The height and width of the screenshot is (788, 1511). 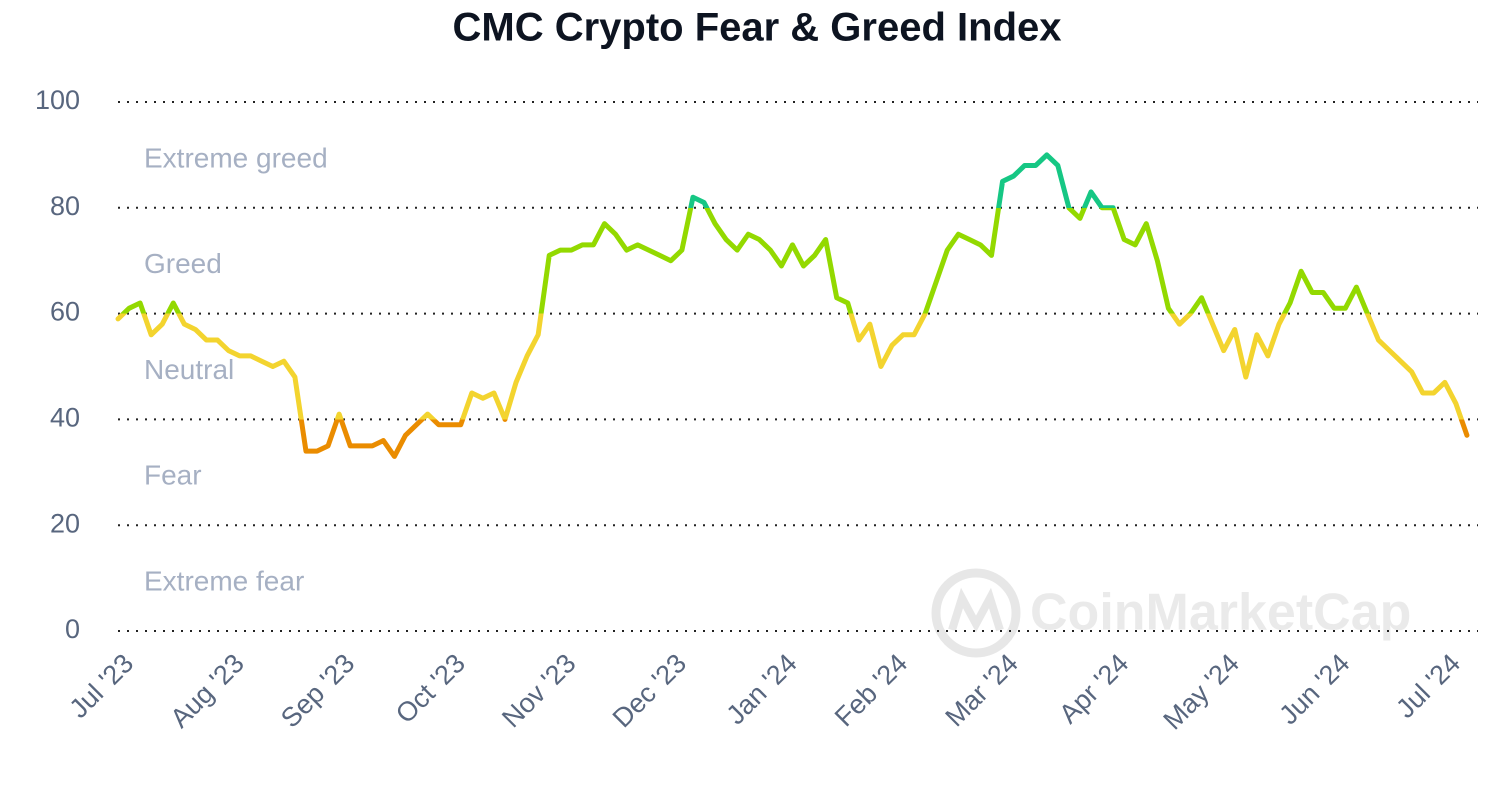 I want to click on zone-label: Fear, so click(x=173, y=475).